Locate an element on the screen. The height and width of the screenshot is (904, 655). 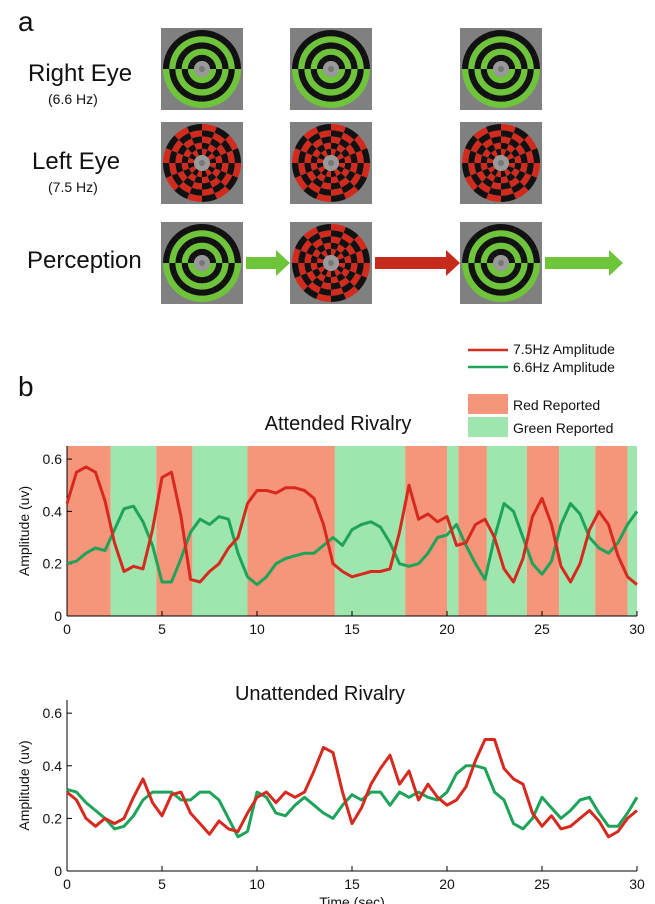
chart-title: Attended Rivalry is located at coordinates (338, 424).